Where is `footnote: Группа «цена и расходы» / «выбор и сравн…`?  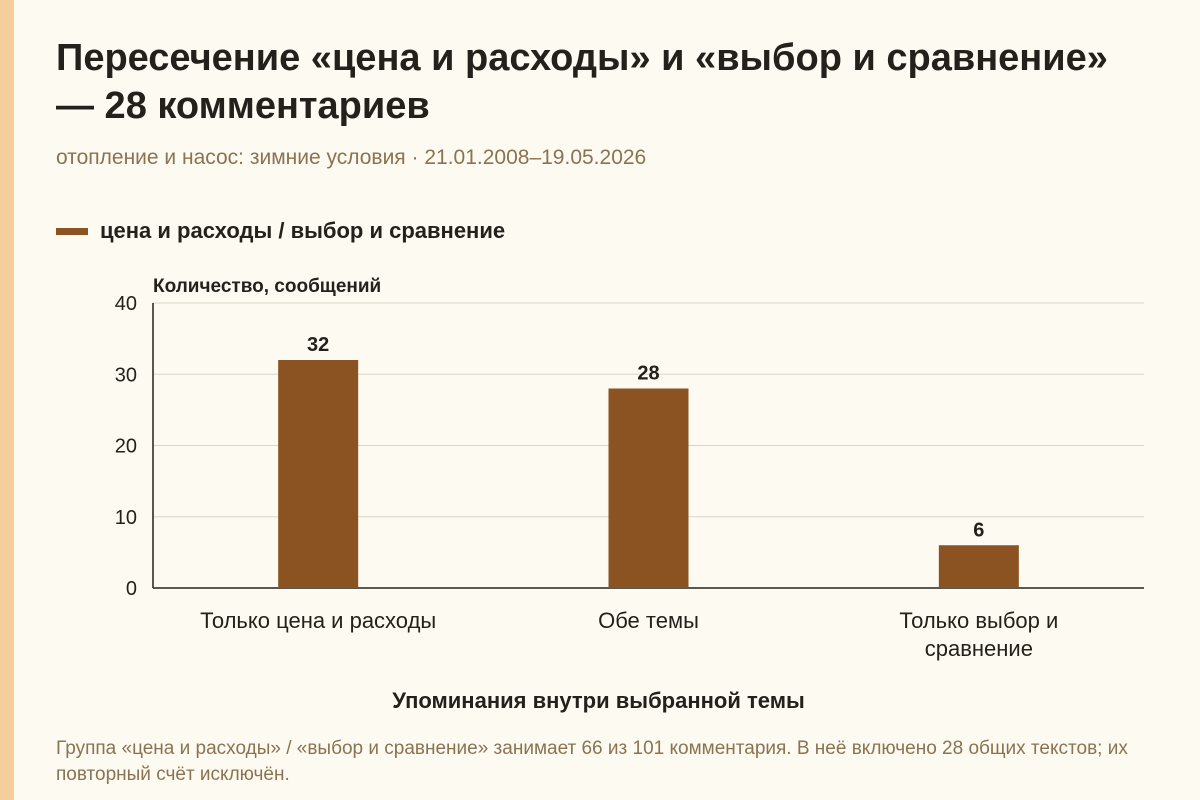
footnote: Группа «цена и расходы» / «выбор и сравн… is located at coordinates (592, 761).